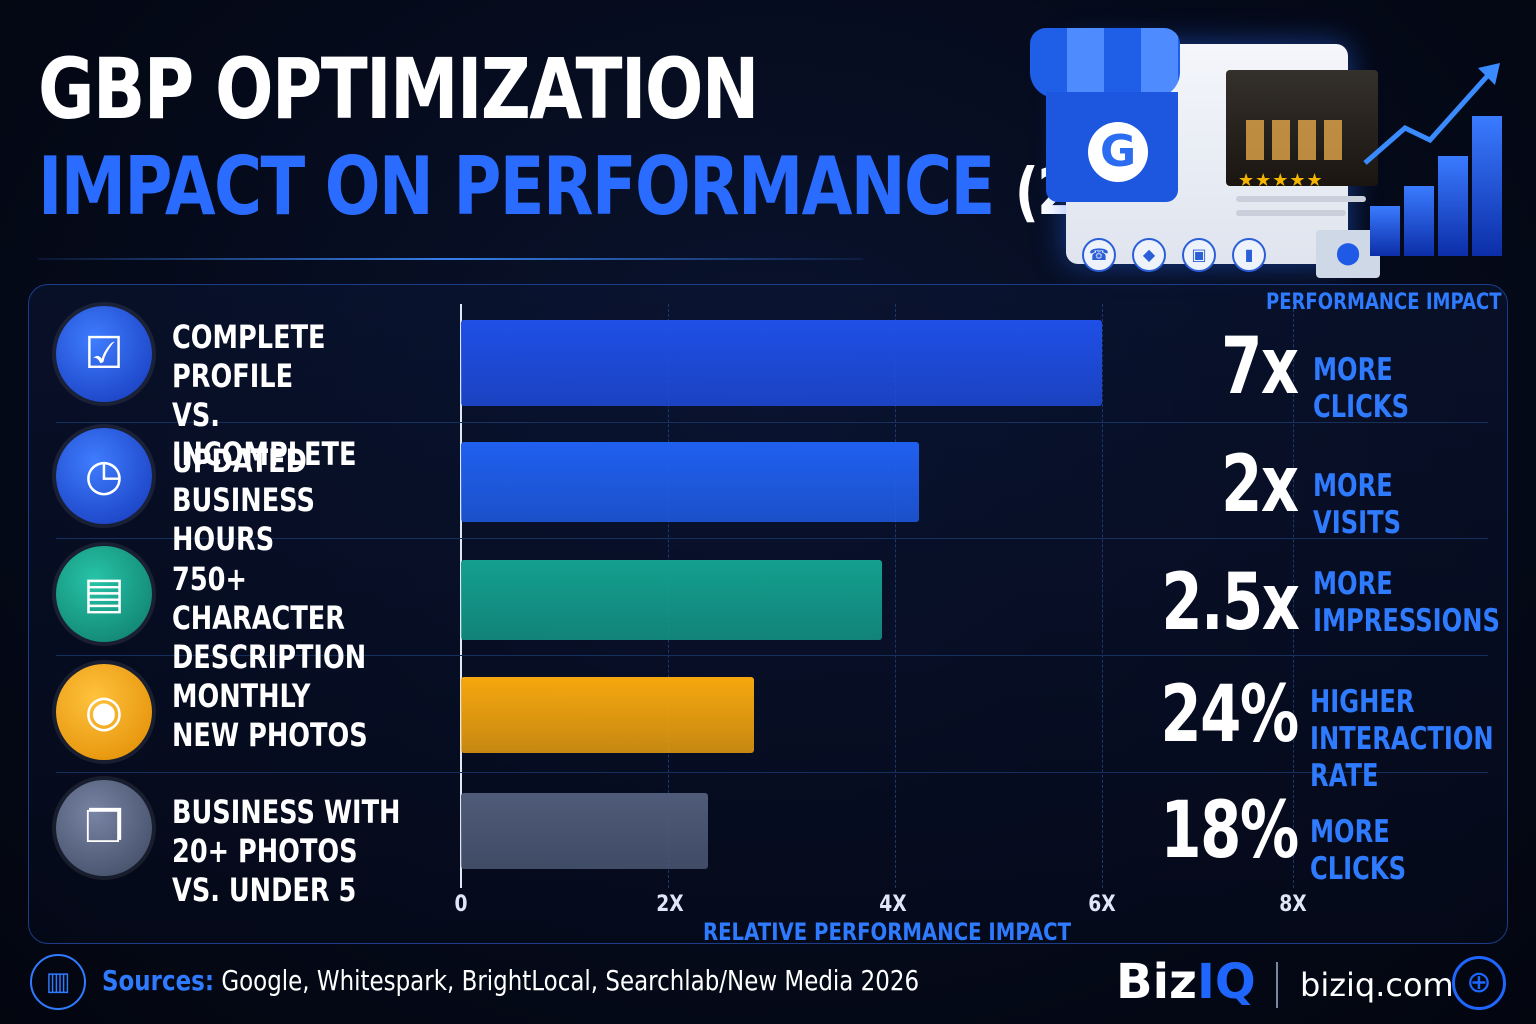 The image size is (1536, 1024). Describe the element at coordinates (1406, 602) in the screenshot. I see `value-description: MORE IMPRESSIONS` at that location.